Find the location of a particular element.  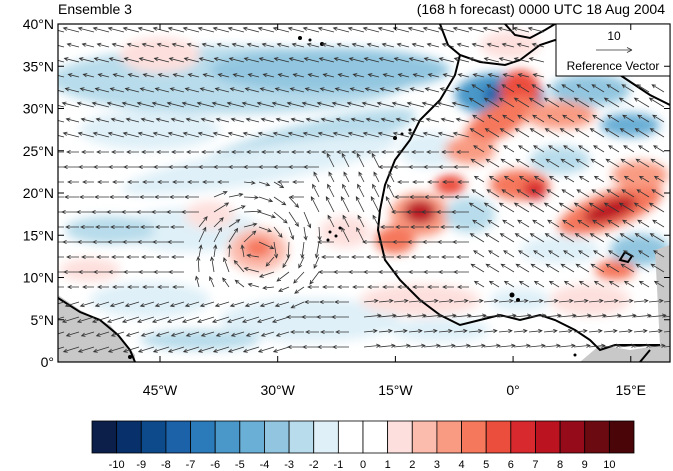

colorbar-box is located at coordinates (424, 437).